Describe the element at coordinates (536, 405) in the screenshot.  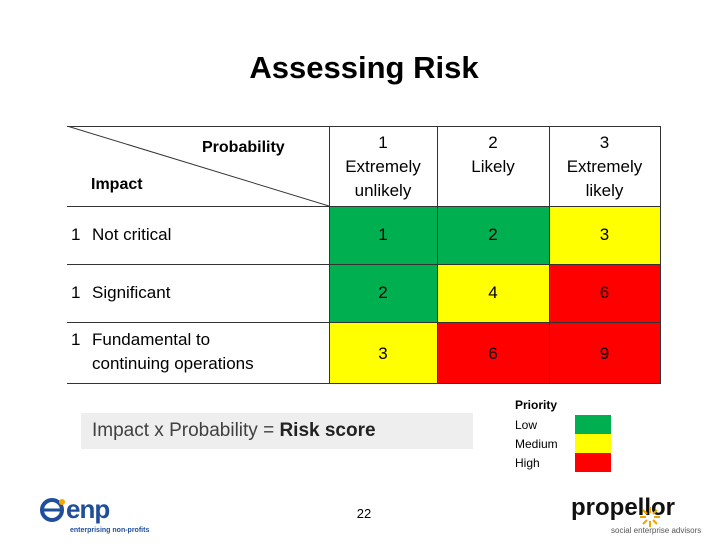
I see `legend-title: Priority` at that location.